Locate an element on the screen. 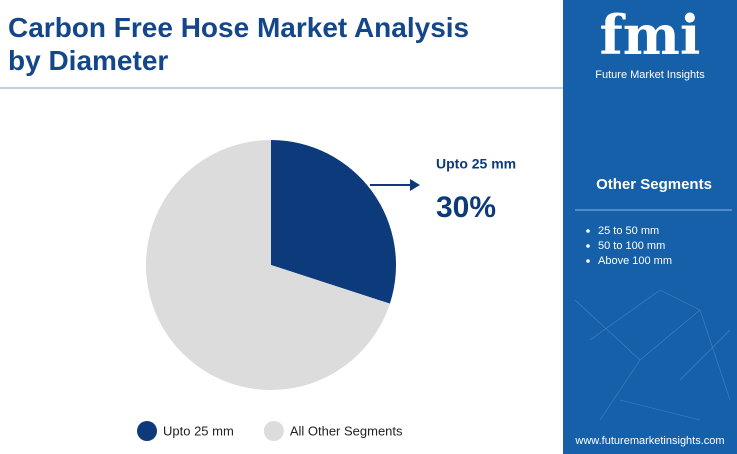 This screenshot has width=737, height=454. segment-item: 50 to 100 mm is located at coordinates (631, 246).